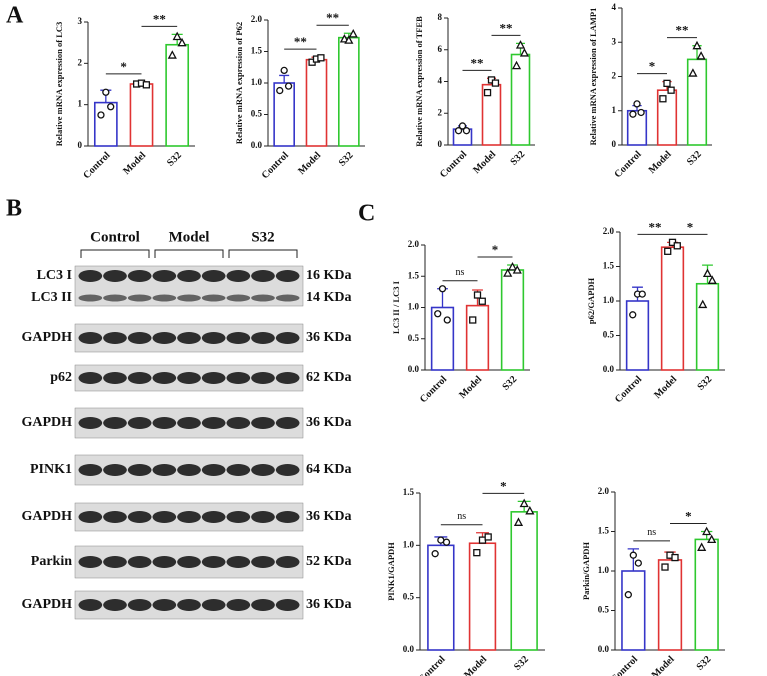 This screenshot has height=676, width=767. Describe the element at coordinates (189, 237) in the screenshot. I see `group-label: Model` at that location.